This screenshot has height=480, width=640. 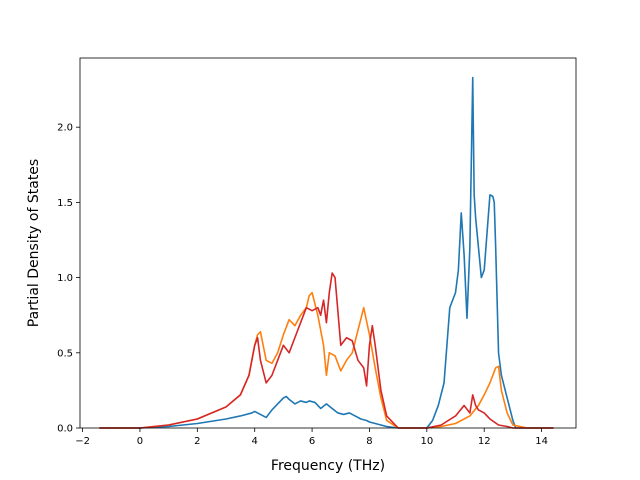 I want to click on x-tick-label: −2, so click(x=82, y=441).